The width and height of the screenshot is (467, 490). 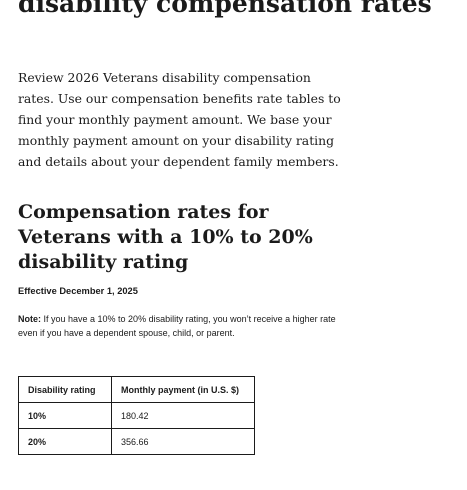 I want to click on table-row: 20% 356.66, so click(x=136, y=441).